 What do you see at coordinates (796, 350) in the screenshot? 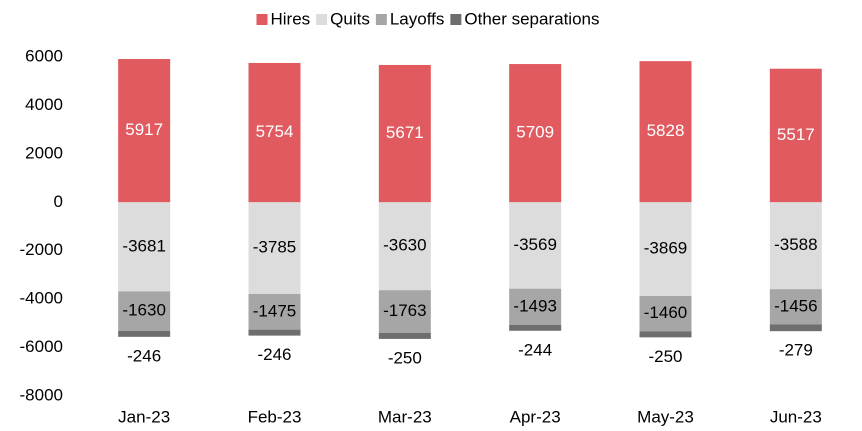
I see `data-label: -279` at bounding box center [796, 350].